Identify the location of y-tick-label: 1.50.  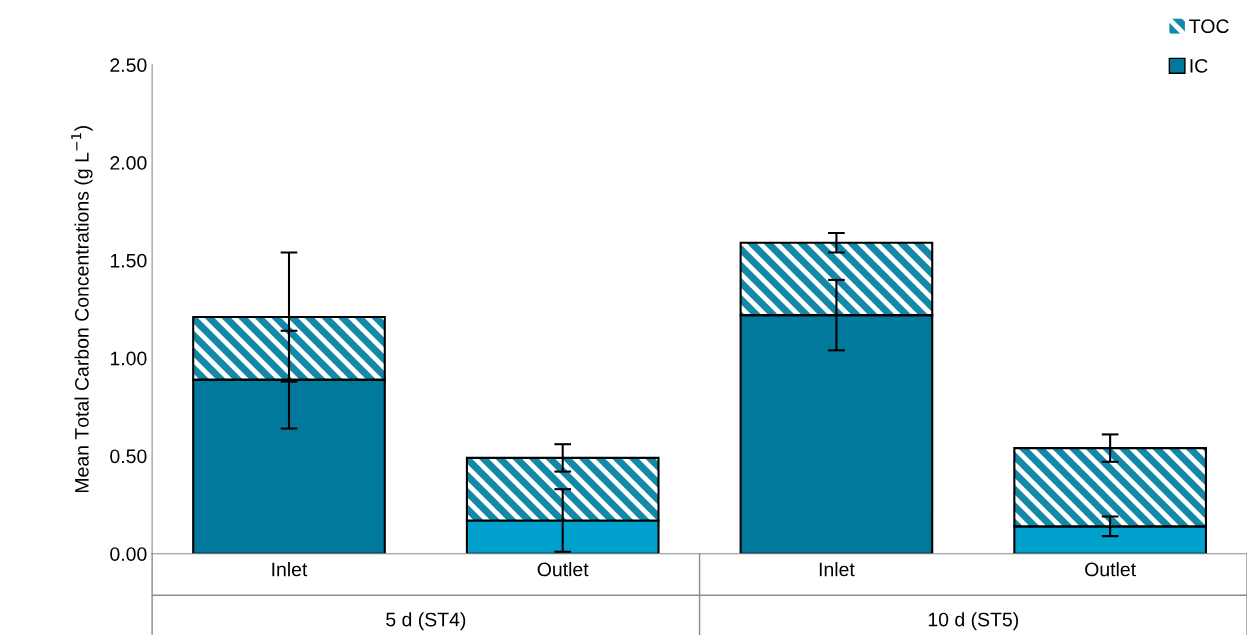
(128, 260).